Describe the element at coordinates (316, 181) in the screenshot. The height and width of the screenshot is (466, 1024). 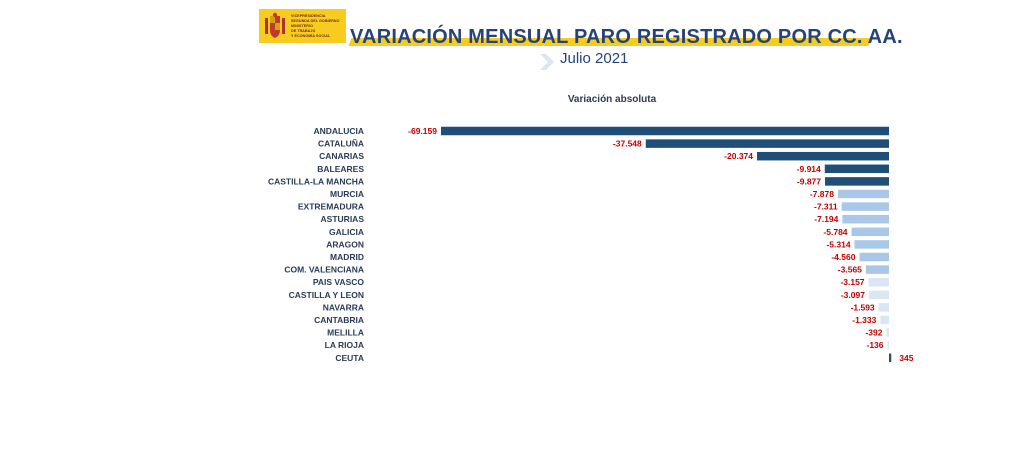
I see `category-label: CASTILLA-LA MANCHA` at that location.